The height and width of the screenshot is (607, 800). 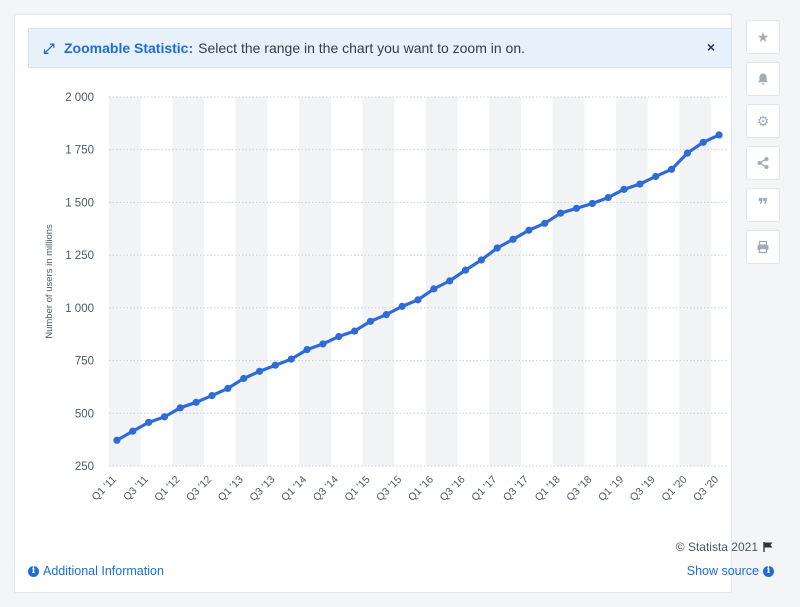 What do you see at coordinates (768, 547) in the screenshot?
I see `flag-icon` at bounding box center [768, 547].